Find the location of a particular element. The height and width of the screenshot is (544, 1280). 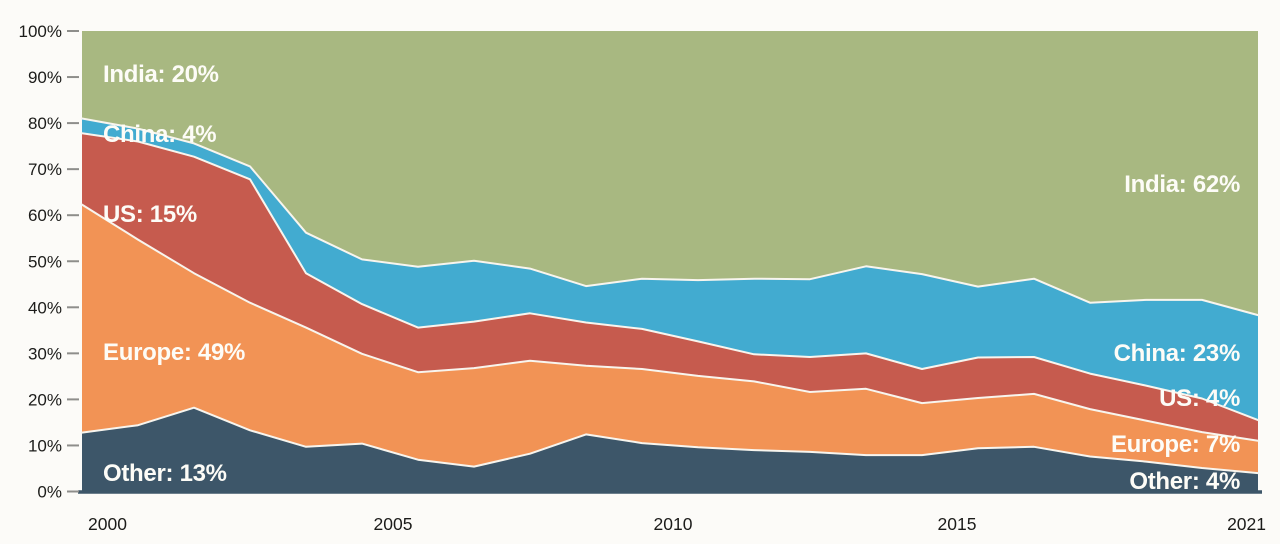

area-label-right-us: US: 4% is located at coordinates (1199, 398).